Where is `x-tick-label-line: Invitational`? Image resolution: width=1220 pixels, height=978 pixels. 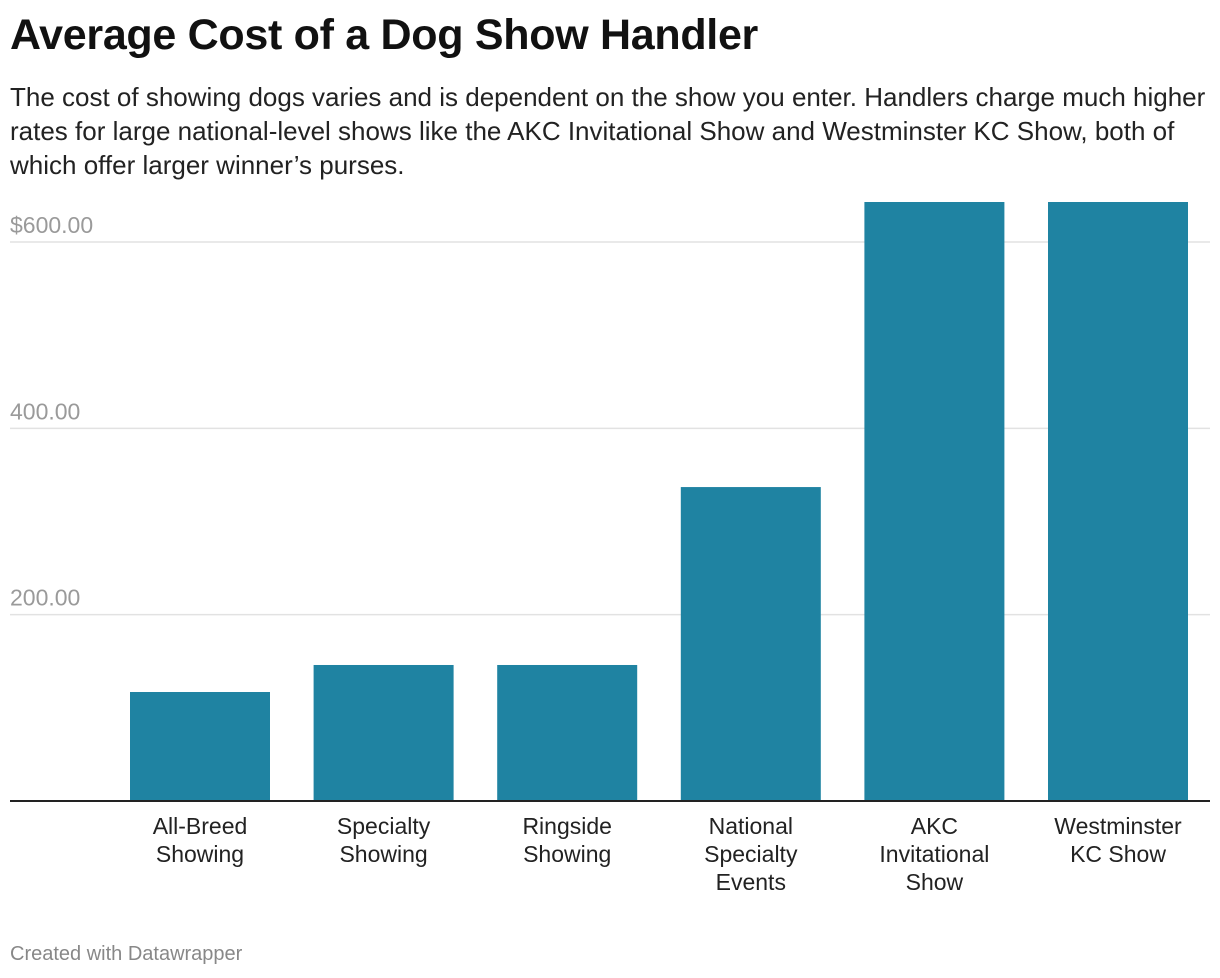
x-tick-label-line: Invitational is located at coordinates (934, 854).